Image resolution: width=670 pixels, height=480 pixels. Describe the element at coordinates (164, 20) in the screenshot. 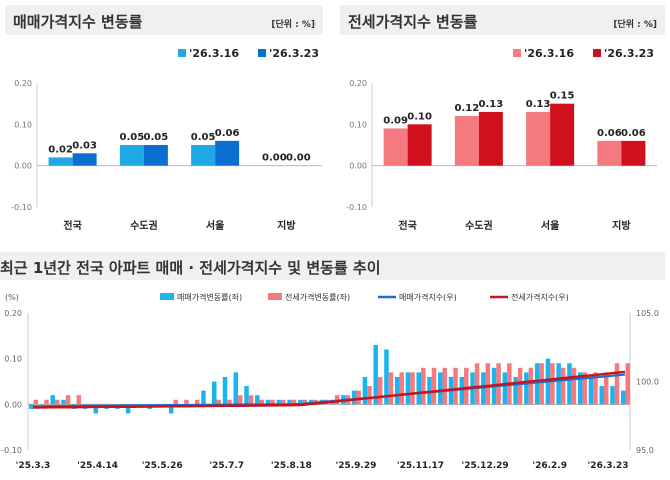

I see `sale-chart-title-bar: 매매가격지수 변동률 [단위 : %]` at that location.